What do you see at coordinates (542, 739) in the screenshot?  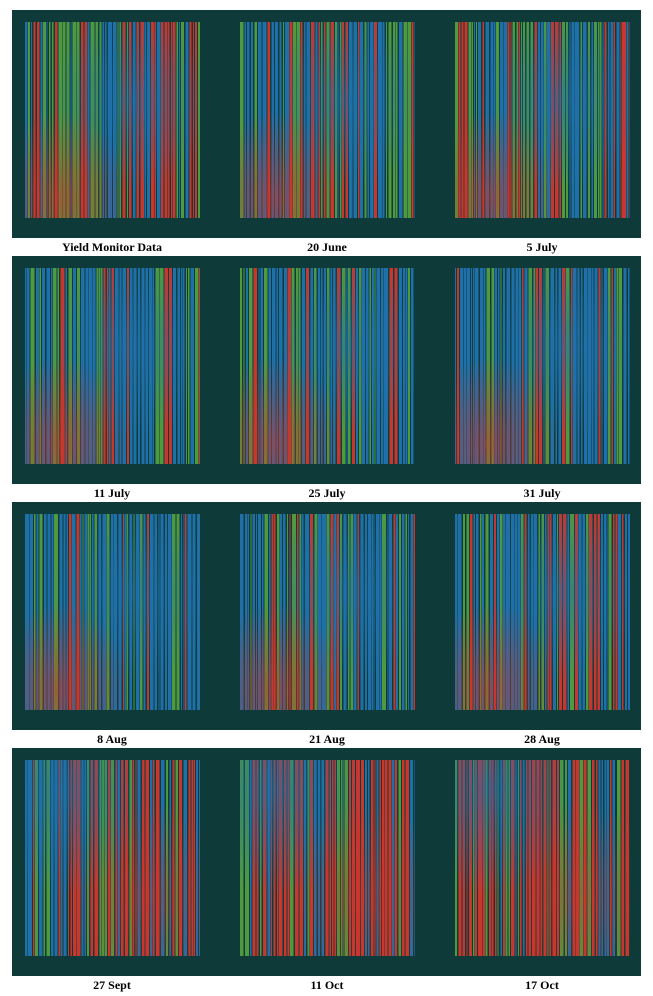 I see `panel-label: 28 Aug` at bounding box center [542, 739].